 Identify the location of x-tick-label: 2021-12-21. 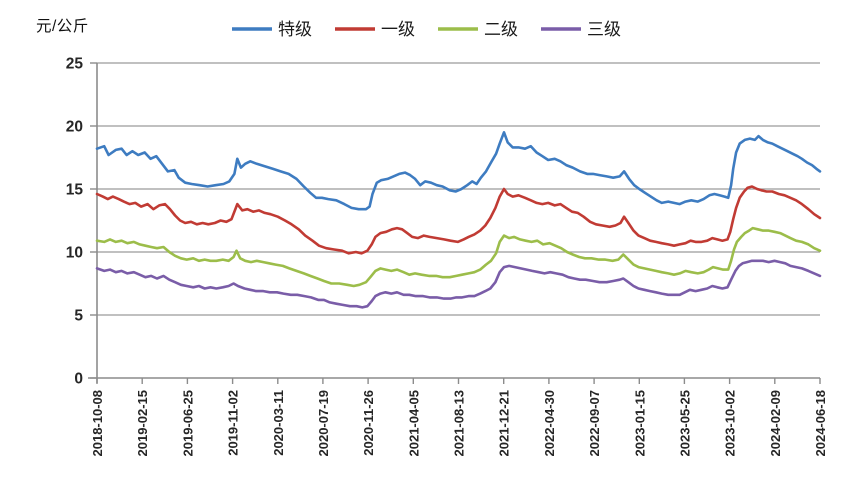
(504, 423).